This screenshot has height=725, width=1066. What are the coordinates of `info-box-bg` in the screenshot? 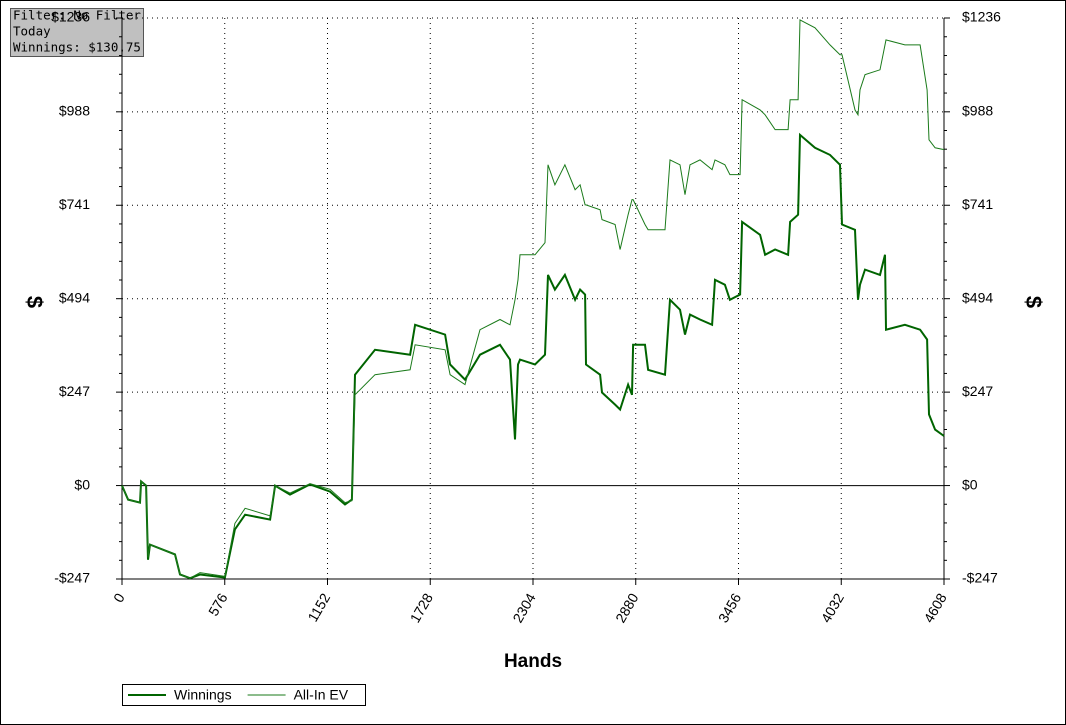 It's located at (77, 32).